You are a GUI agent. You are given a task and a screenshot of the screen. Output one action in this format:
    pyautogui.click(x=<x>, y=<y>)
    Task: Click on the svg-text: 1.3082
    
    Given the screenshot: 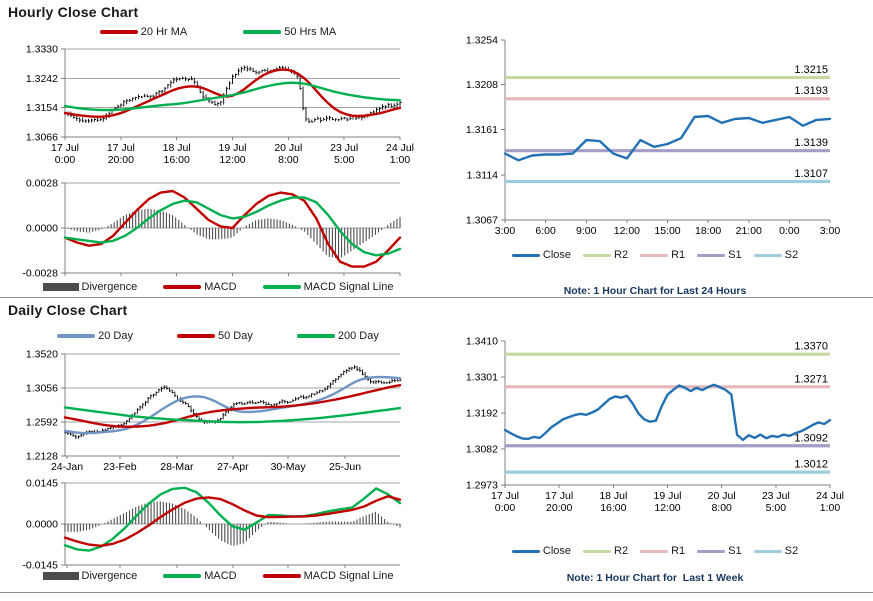 What is the action you would take?
    pyautogui.click(x=482, y=450)
    